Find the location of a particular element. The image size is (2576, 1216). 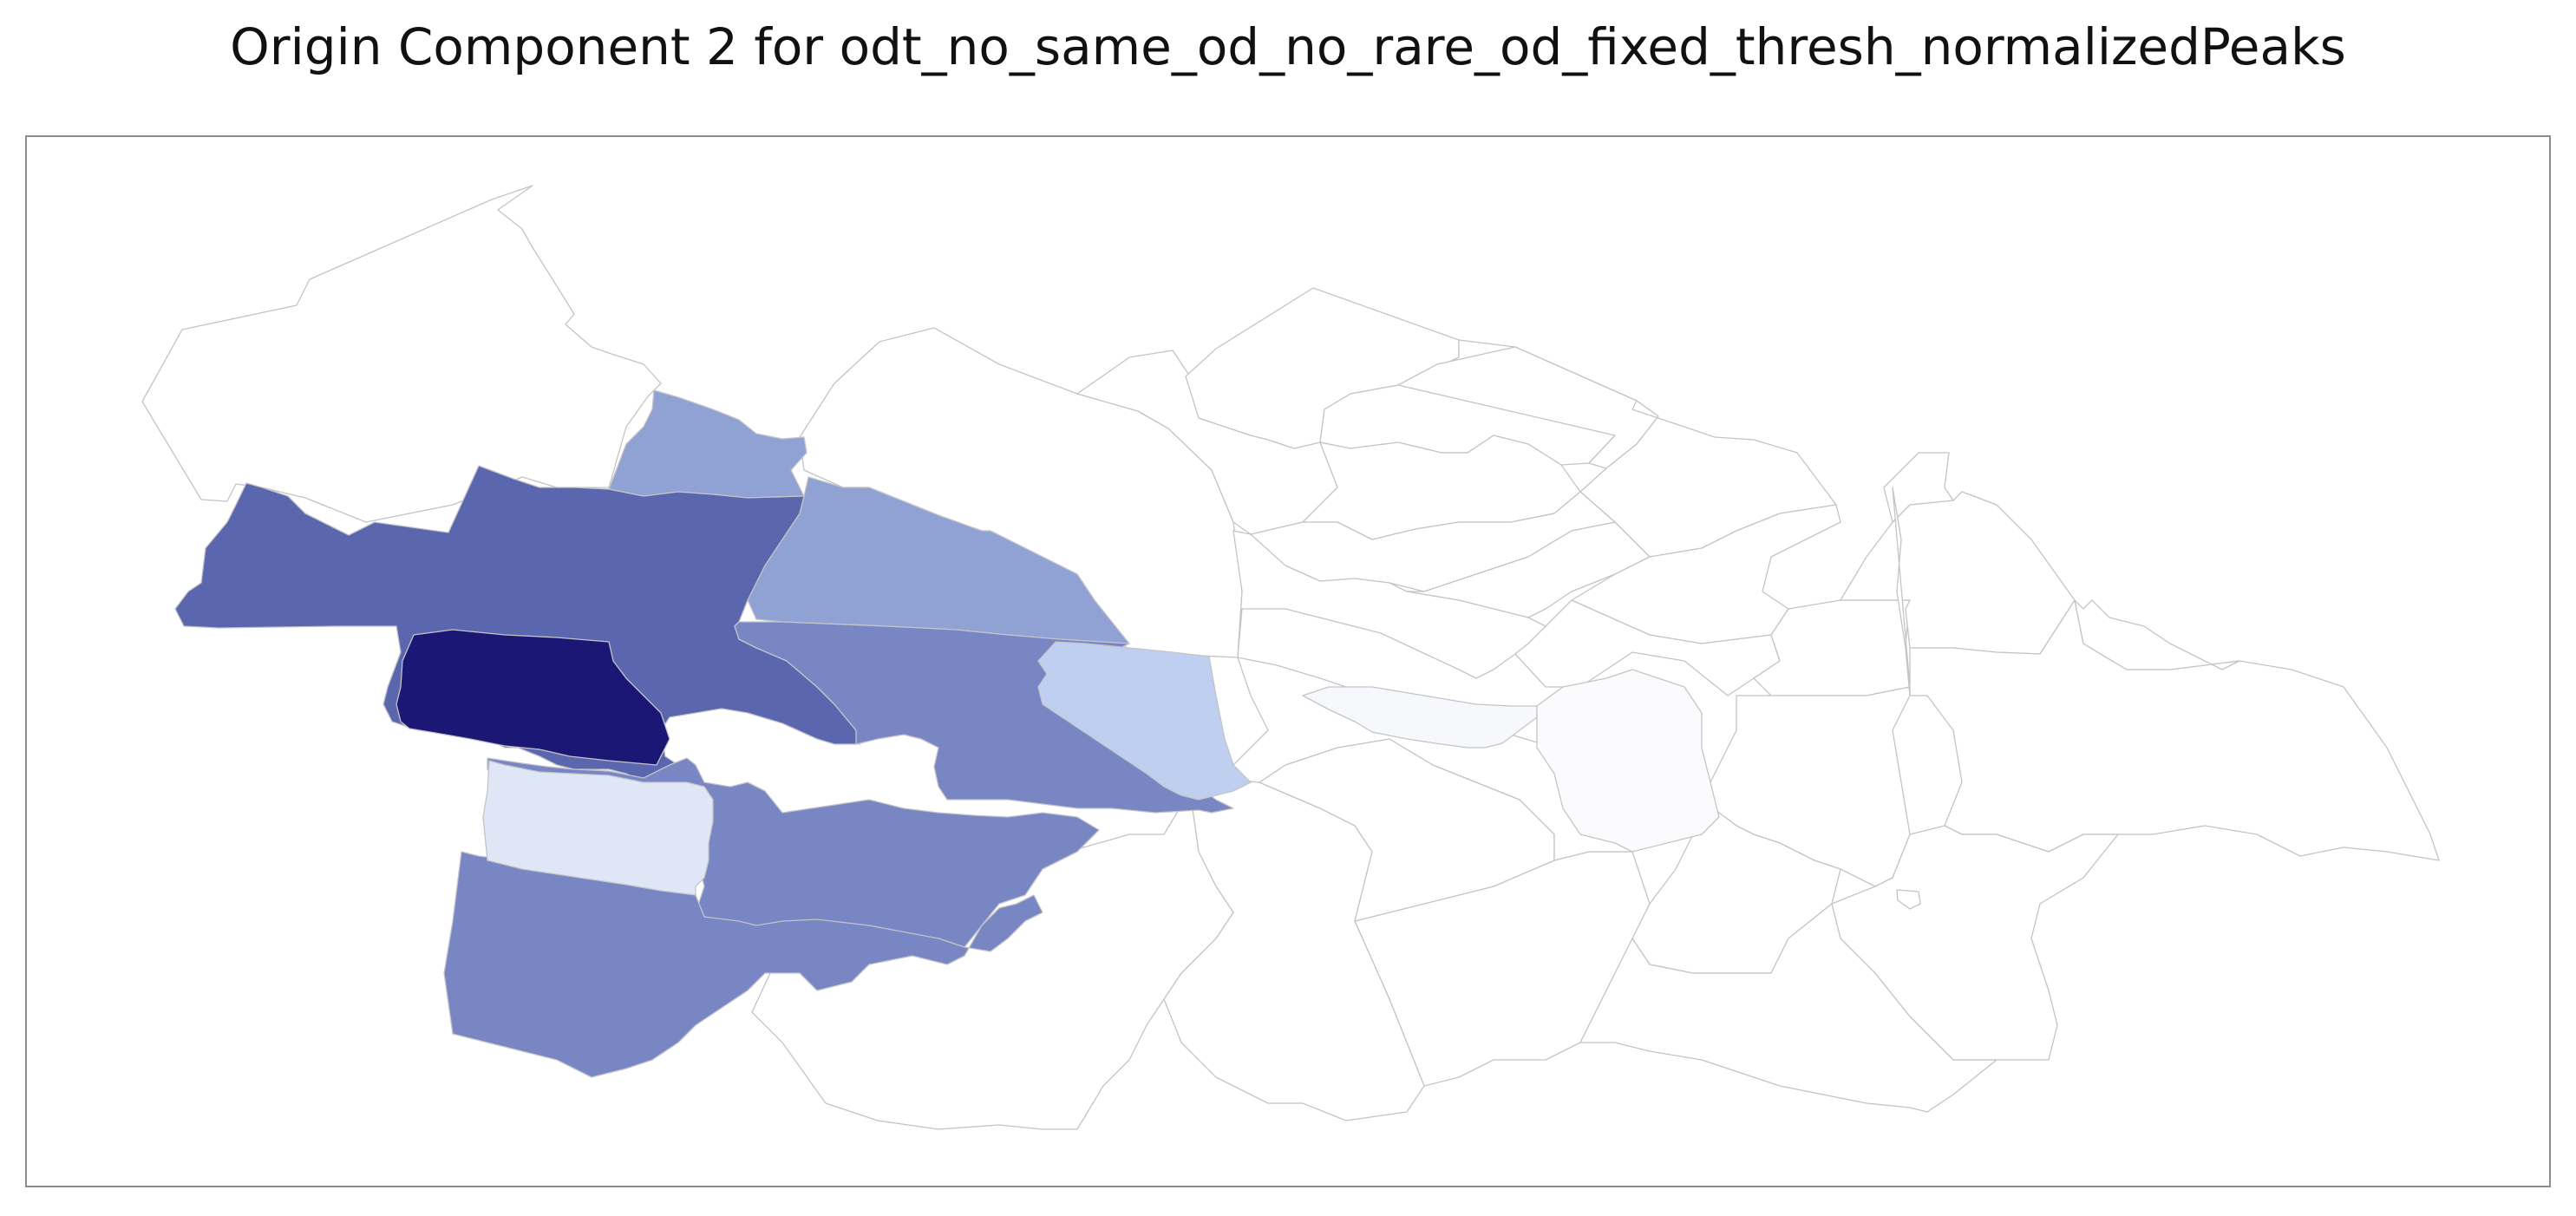

region-west-core is located at coordinates (533, 697).